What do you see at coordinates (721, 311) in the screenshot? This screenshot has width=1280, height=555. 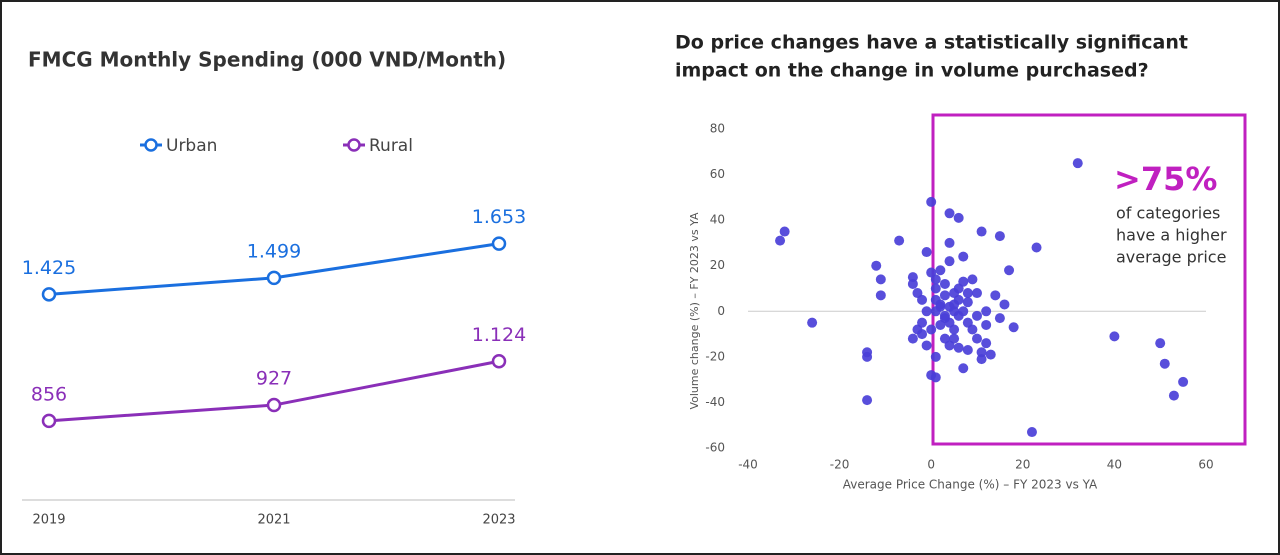 I see `y-tick-label: 0` at bounding box center [721, 311].